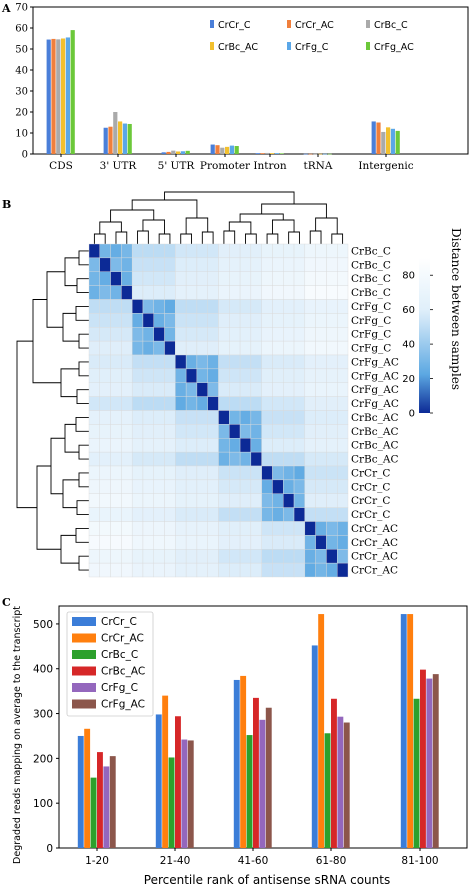 This screenshot has height=890, width=474. I want to click on panel-a-bar-crfg-ac-cds, so click(72, 92).